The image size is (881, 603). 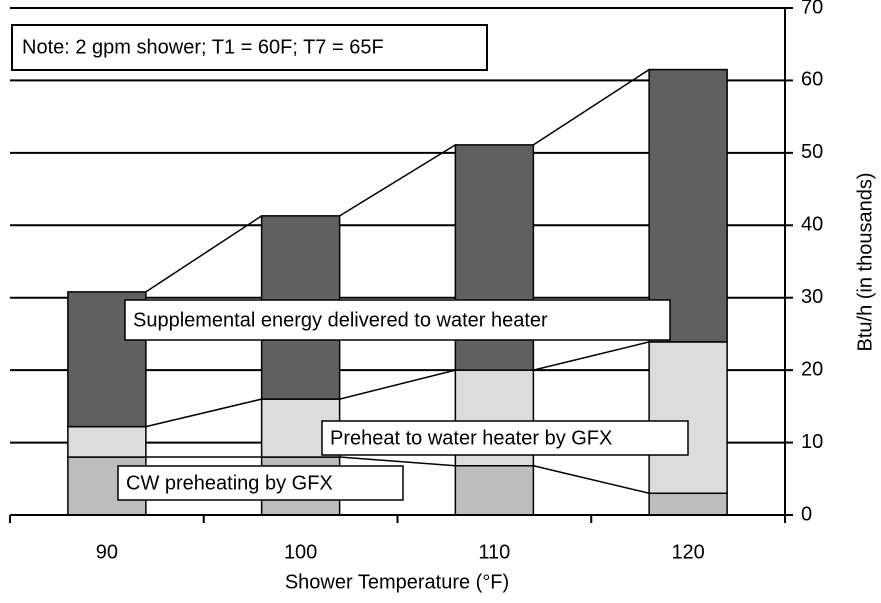 I want to click on y-axis-title: Btu/h (in thousands), so click(x=865, y=262).